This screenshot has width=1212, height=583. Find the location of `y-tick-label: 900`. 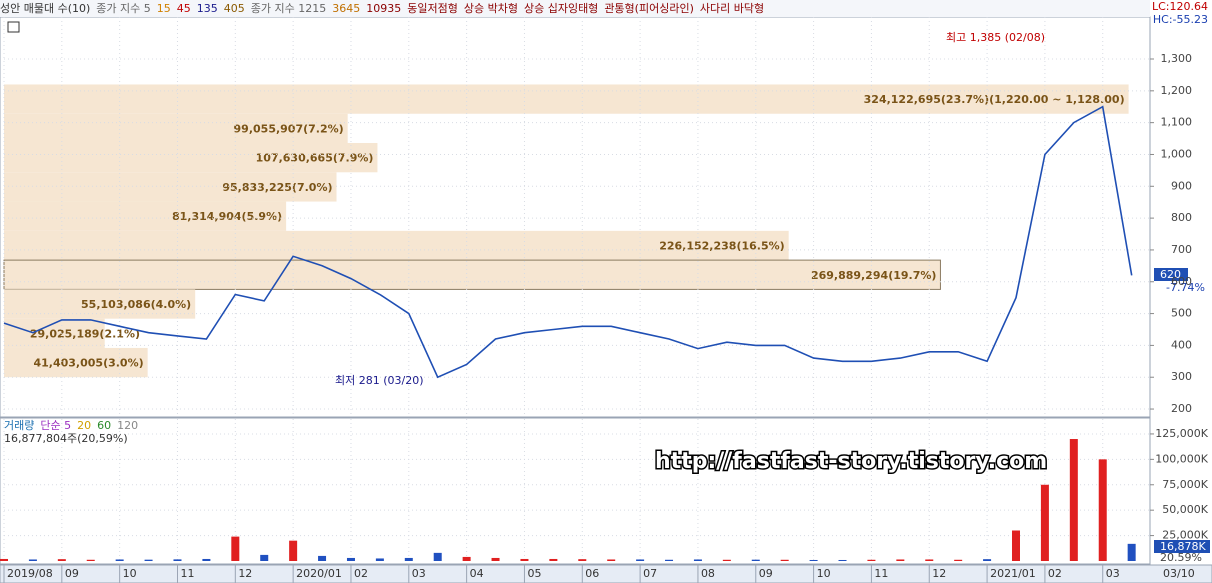

y-tick-label: 900 is located at coordinates (1181, 185).